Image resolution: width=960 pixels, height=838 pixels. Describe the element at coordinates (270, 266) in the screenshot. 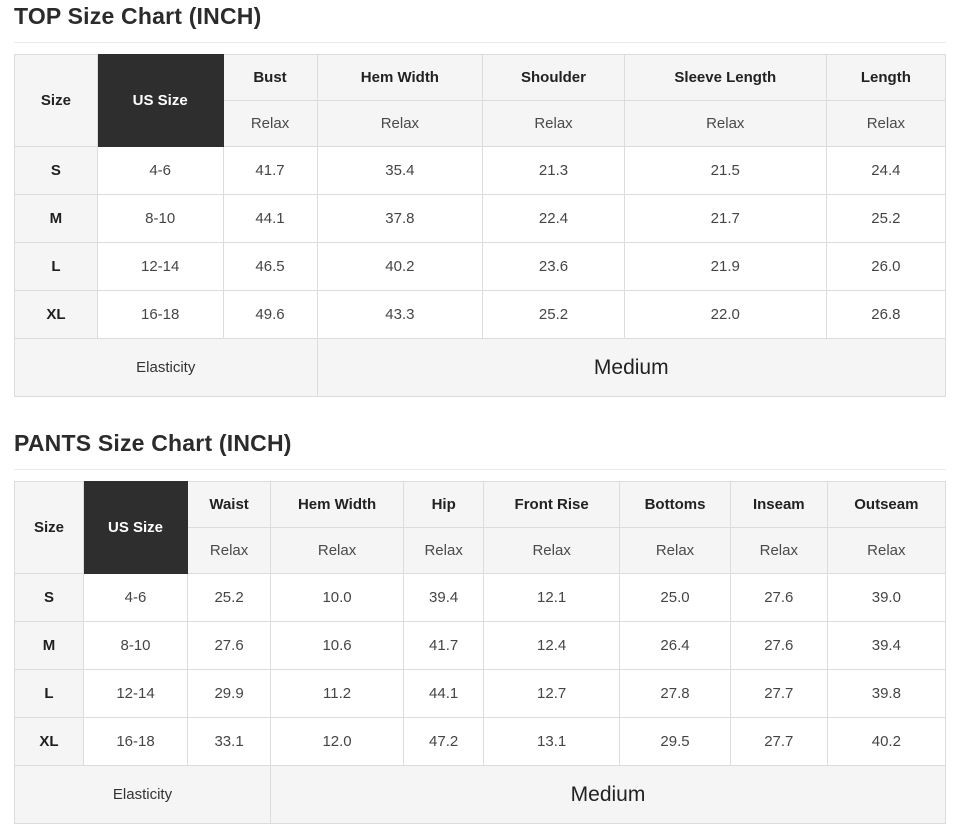

I see `measurement-value: 46.5` at that location.